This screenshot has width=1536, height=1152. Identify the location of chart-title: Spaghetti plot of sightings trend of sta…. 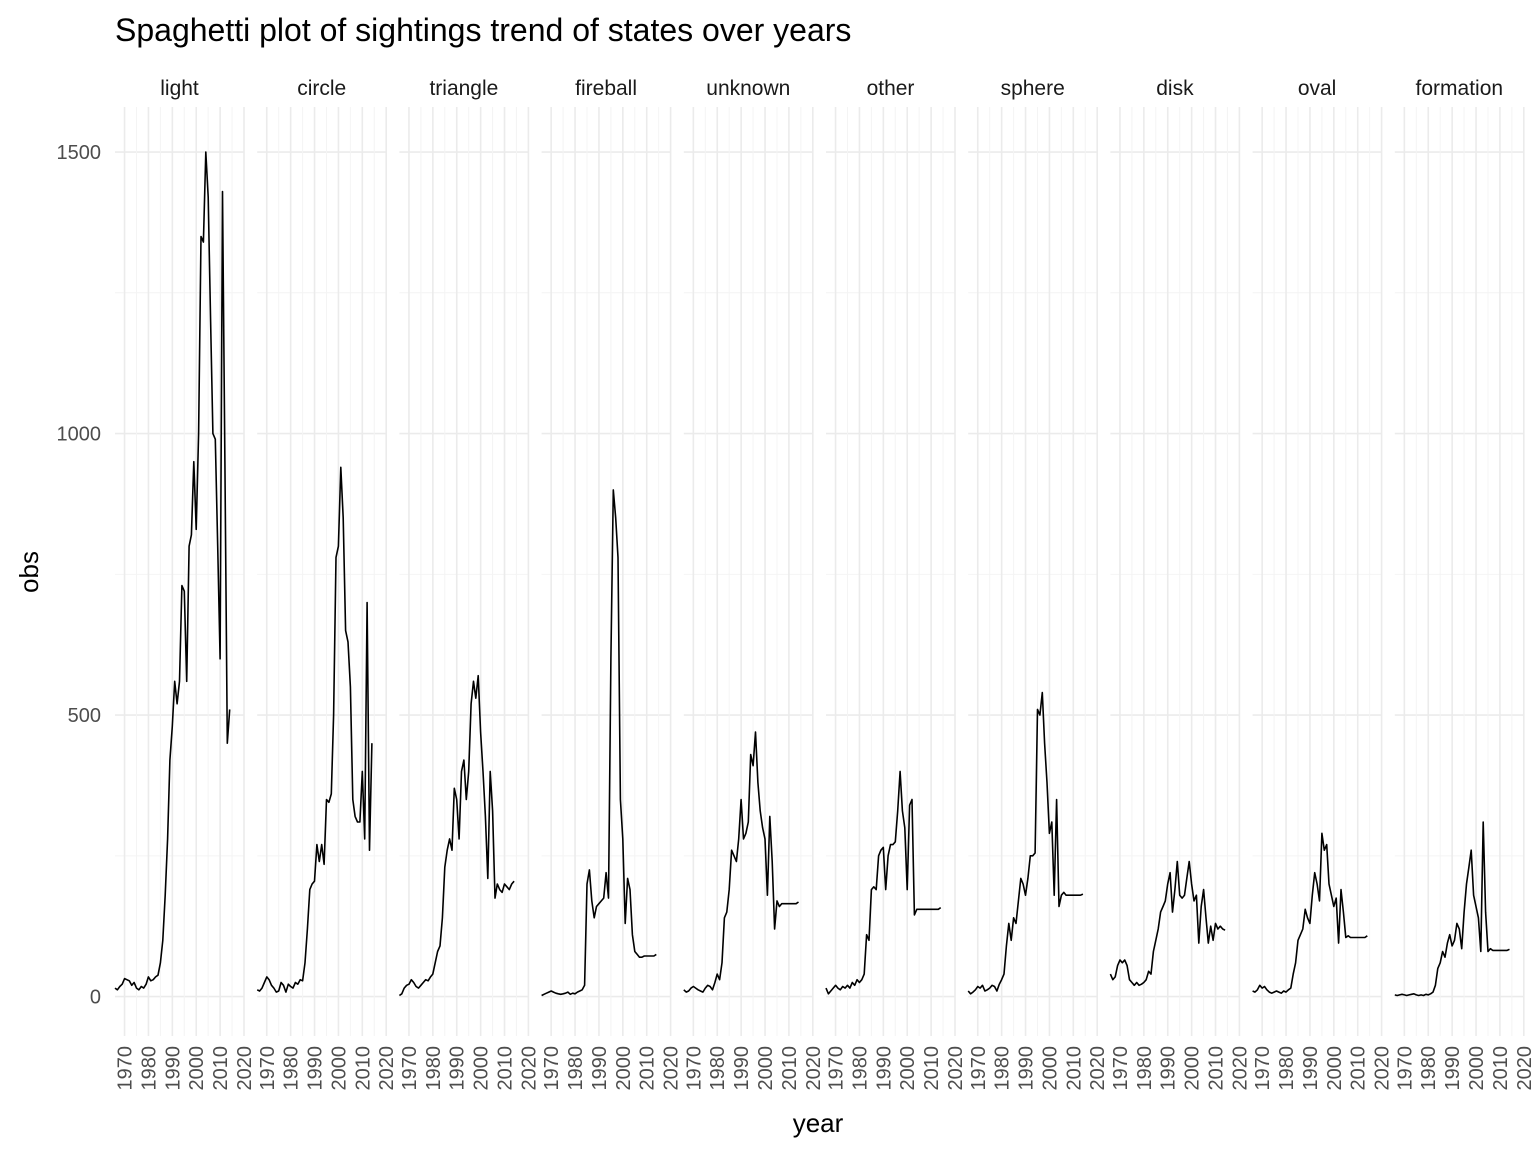
(483, 30).